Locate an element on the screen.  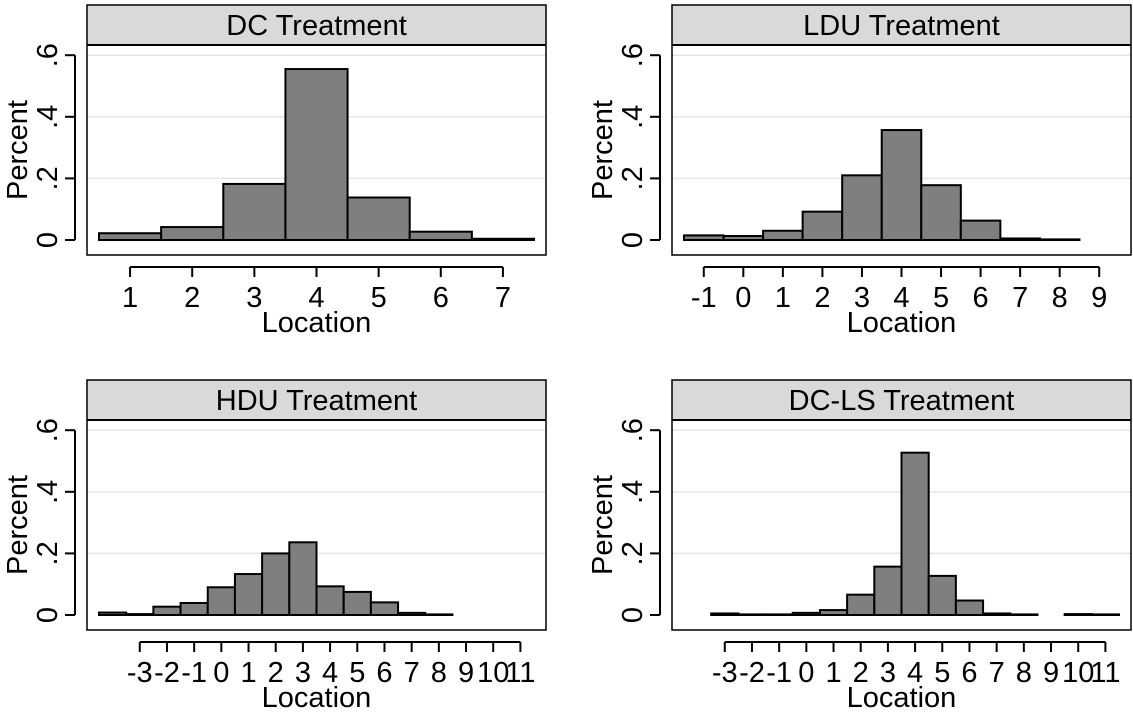
y-tick-label: 0 is located at coordinates (48, 615).